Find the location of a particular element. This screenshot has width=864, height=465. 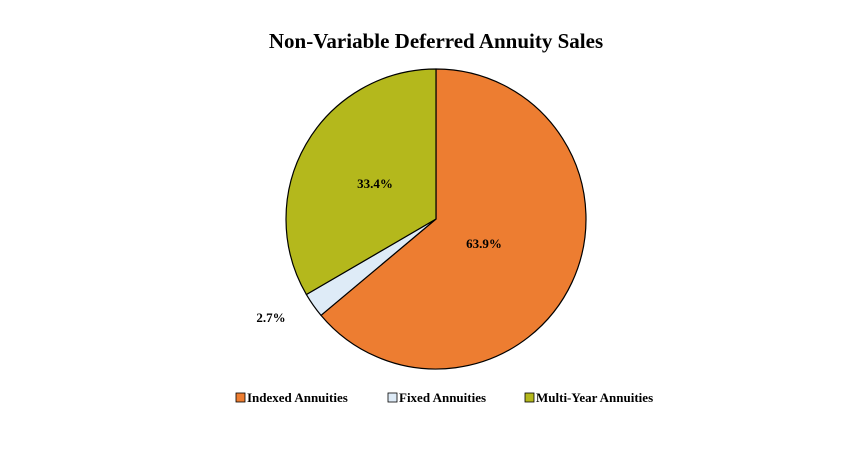

legend-item-indexed-annuities: Indexed Annuities is located at coordinates (291, 397).